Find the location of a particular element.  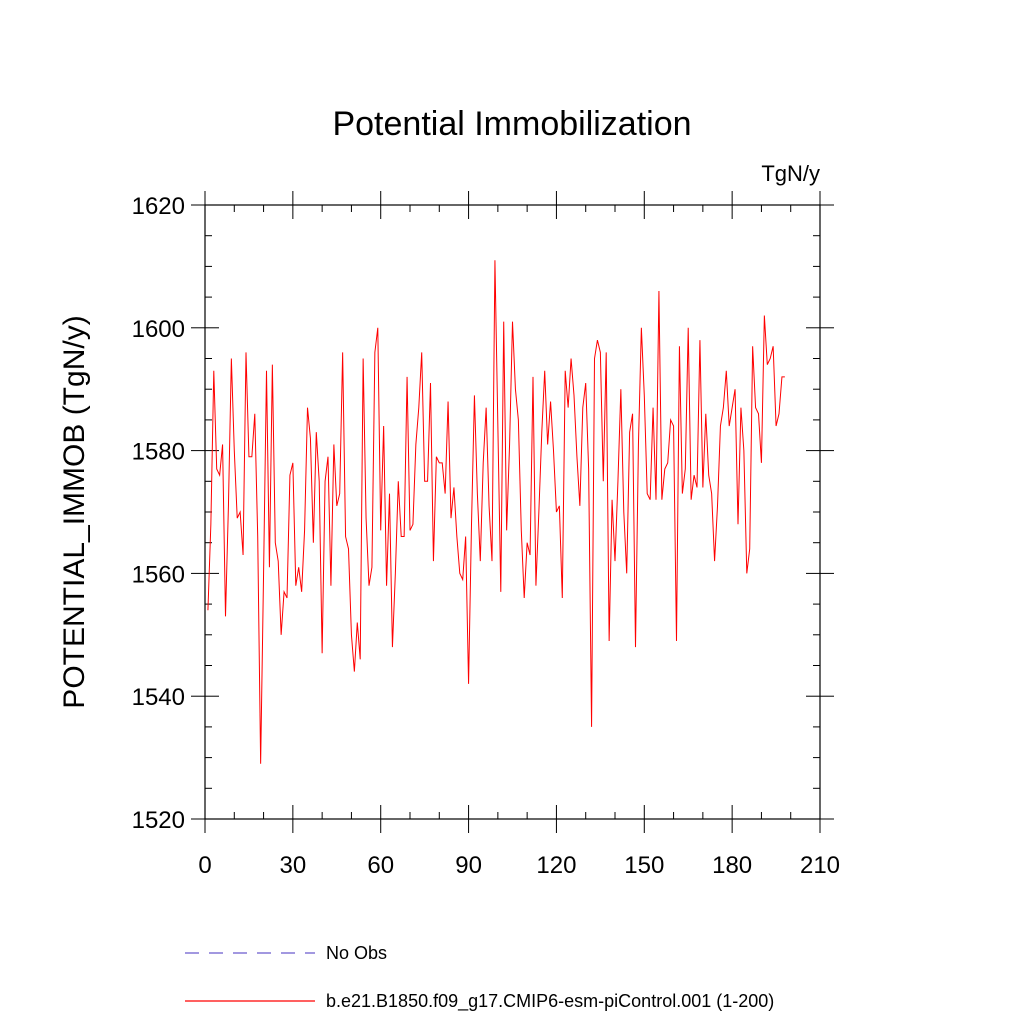

x-tick-label: 90 is located at coordinates (468, 865).